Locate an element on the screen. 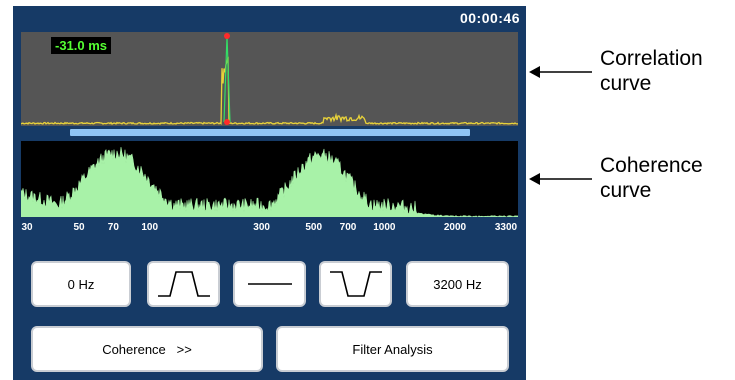 The height and width of the screenshot is (380, 735). low-frequency-label: 0 Hz is located at coordinates (81, 284).